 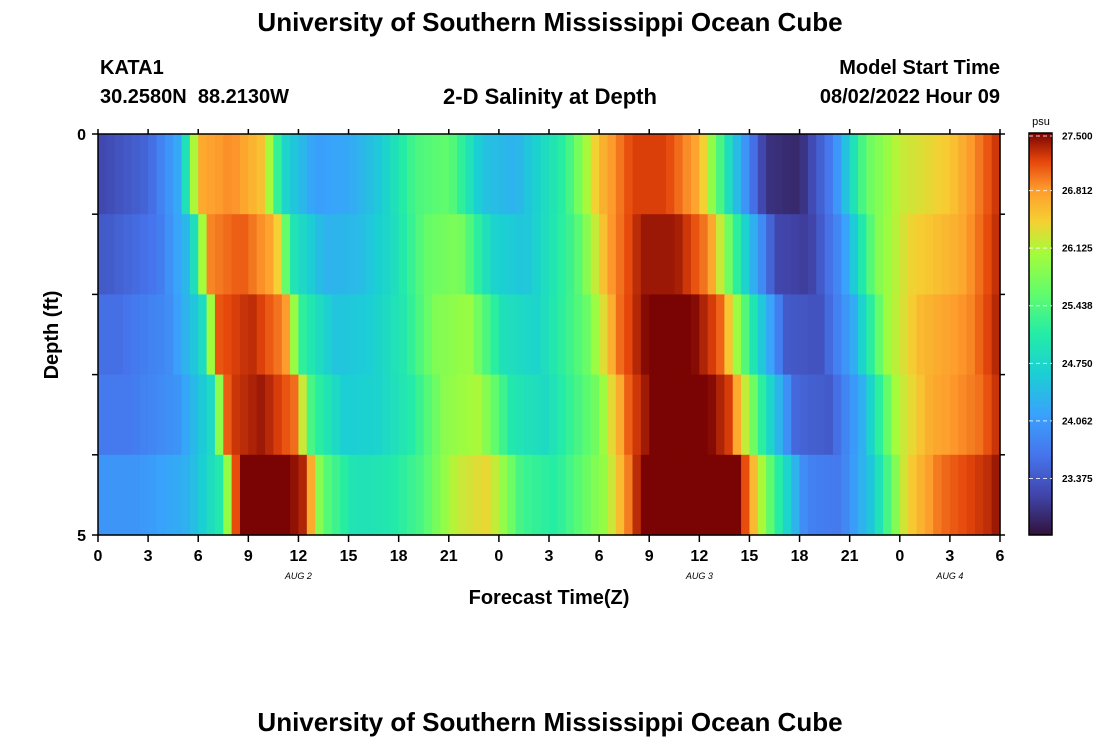 I want to click on station-name: KATA1, so click(x=132, y=68).